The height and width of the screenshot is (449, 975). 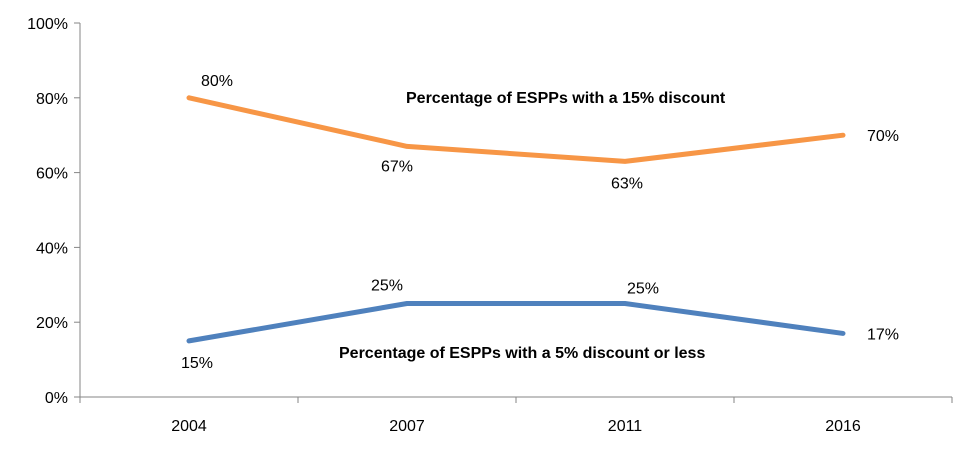 I want to click on data-label: 63%, so click(x=627, y=183).